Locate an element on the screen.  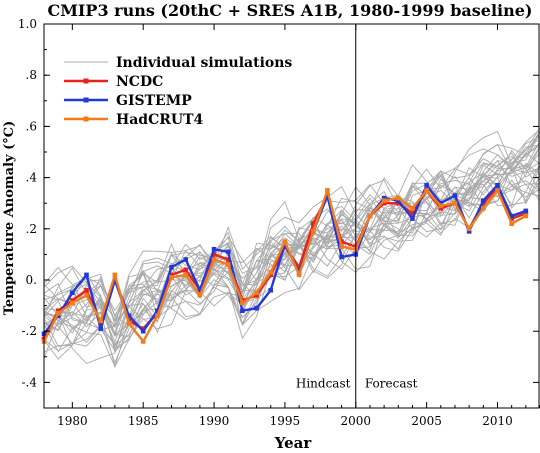
x-tick-label: 2000 is located at coordinates (355, 421).